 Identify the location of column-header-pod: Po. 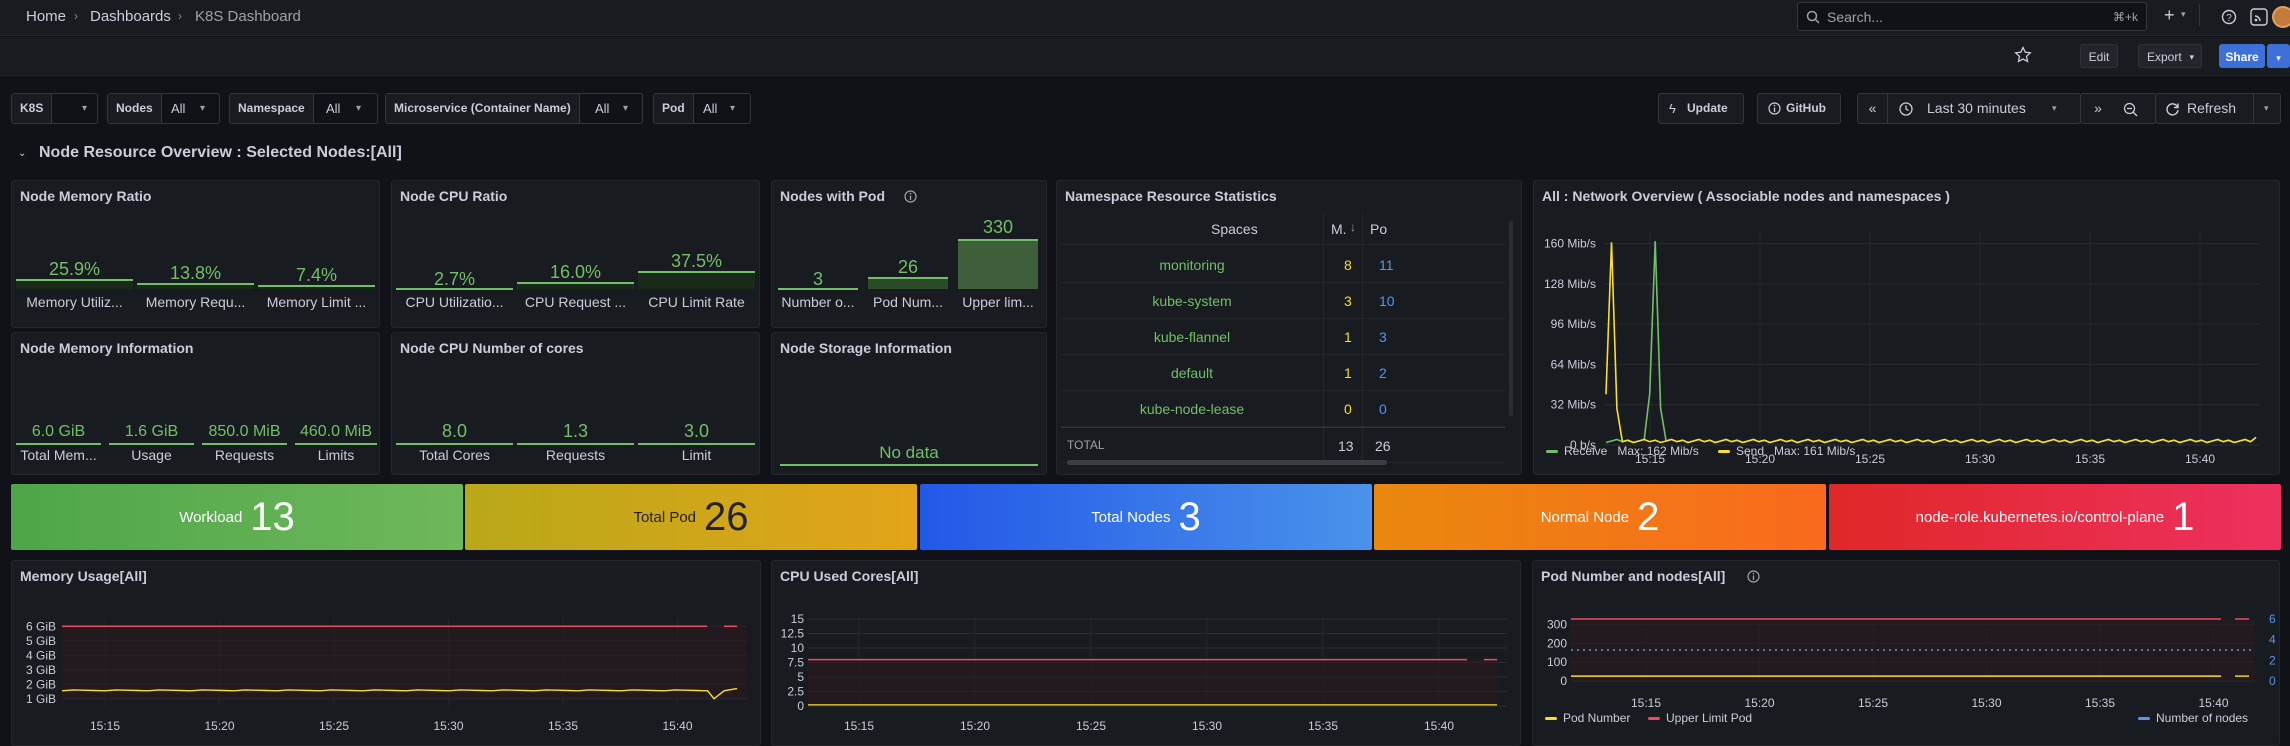
(1379, 229).